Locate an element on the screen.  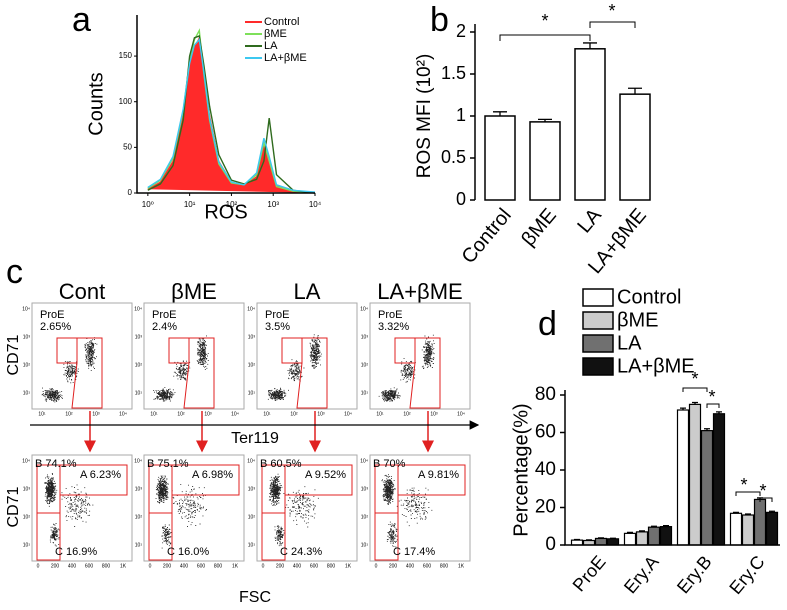
y-tick-label: 60 is located at coordinates (545, 432).